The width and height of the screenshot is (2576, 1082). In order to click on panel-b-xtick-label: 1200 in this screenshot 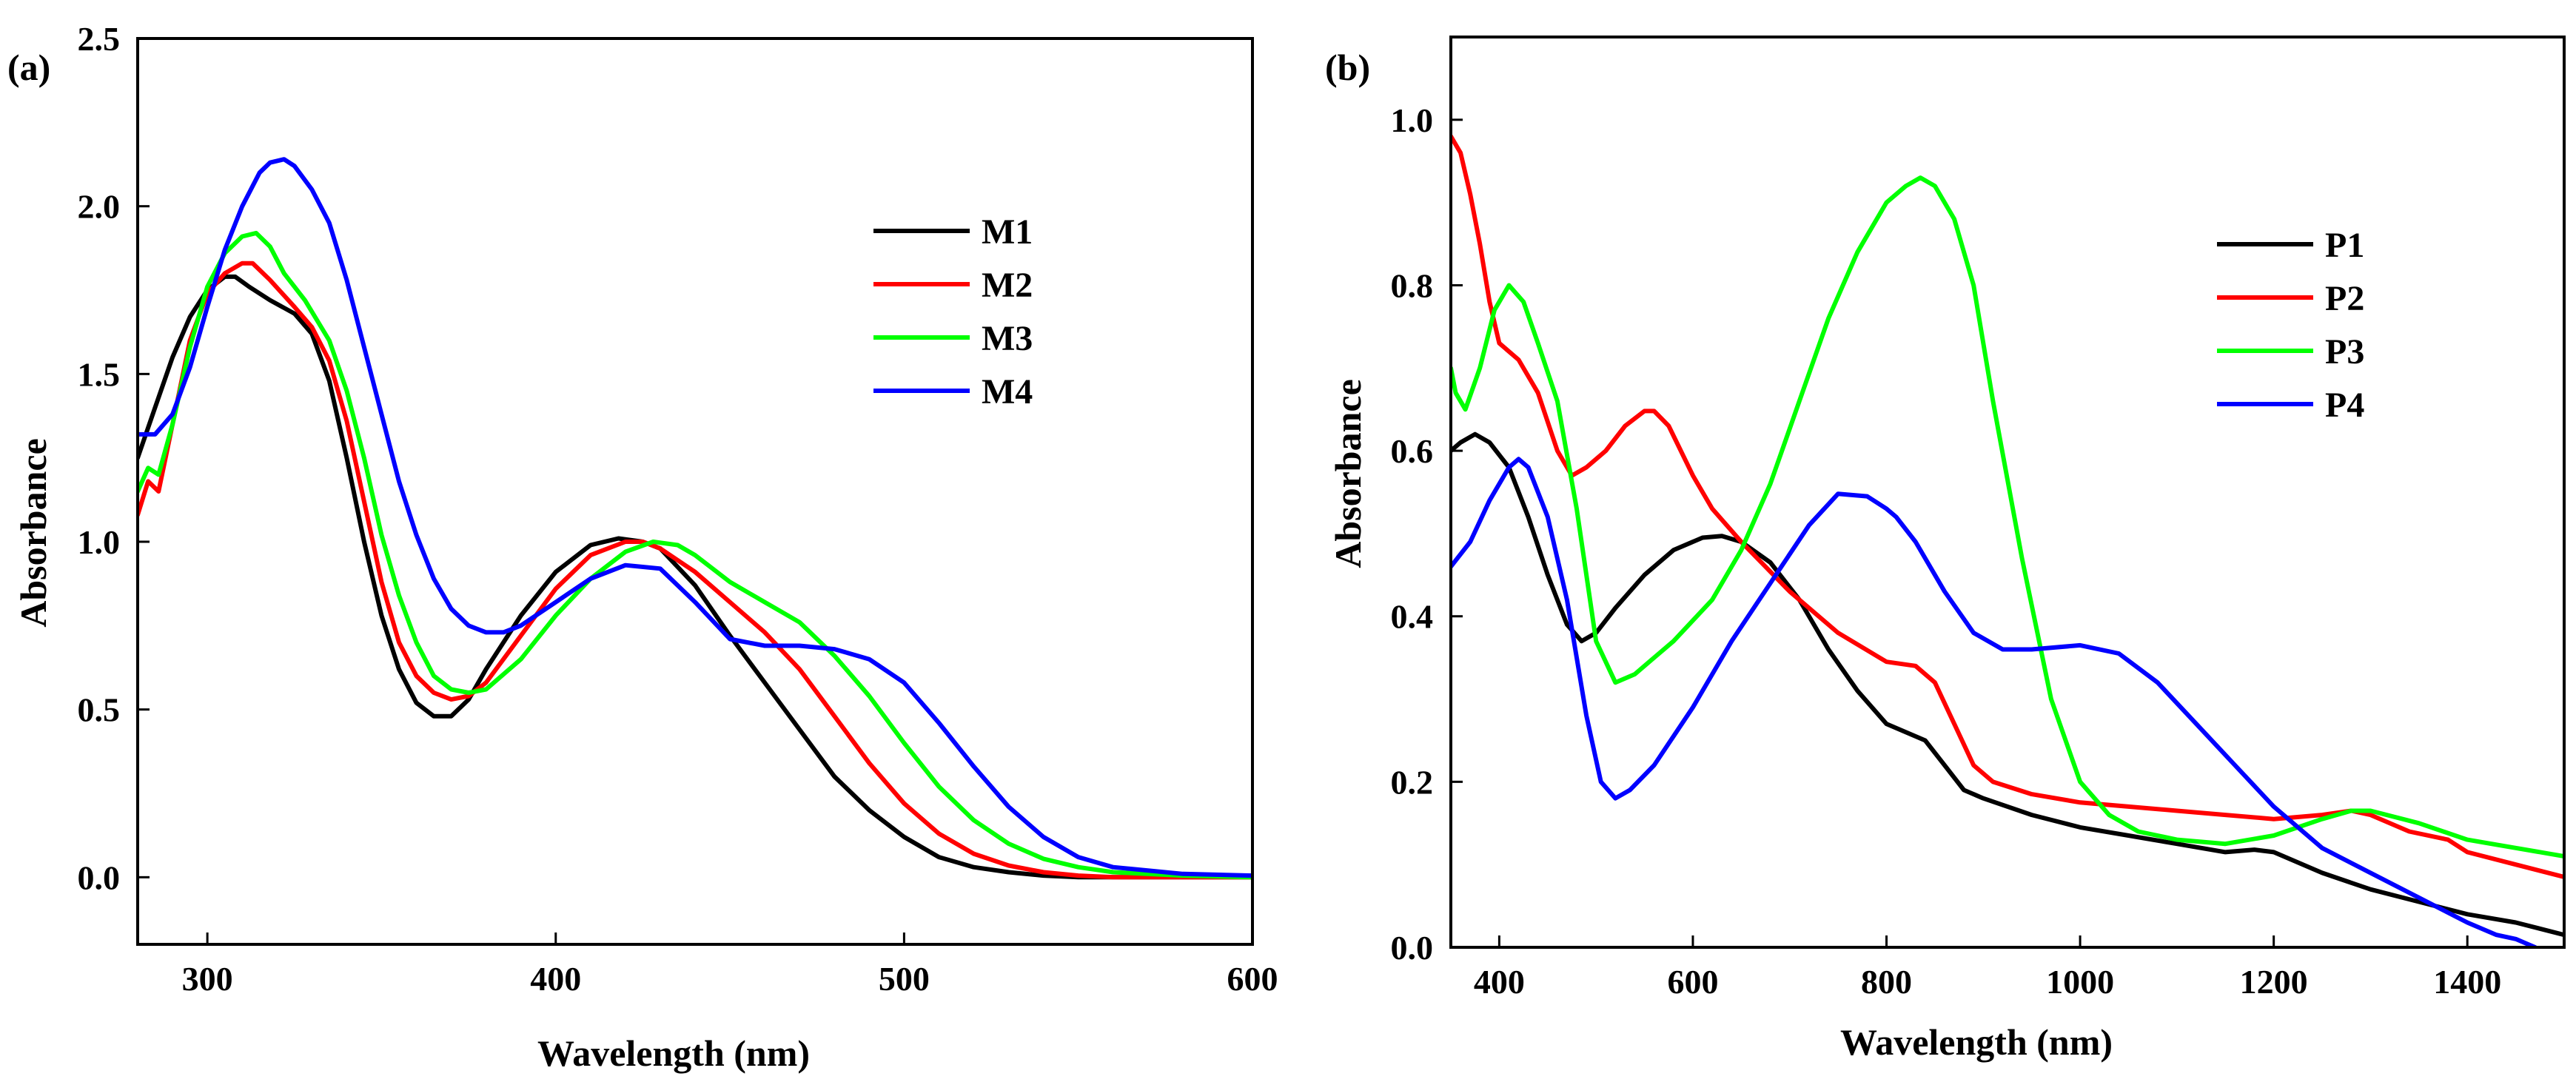, I will do `click(2274, 982)`.